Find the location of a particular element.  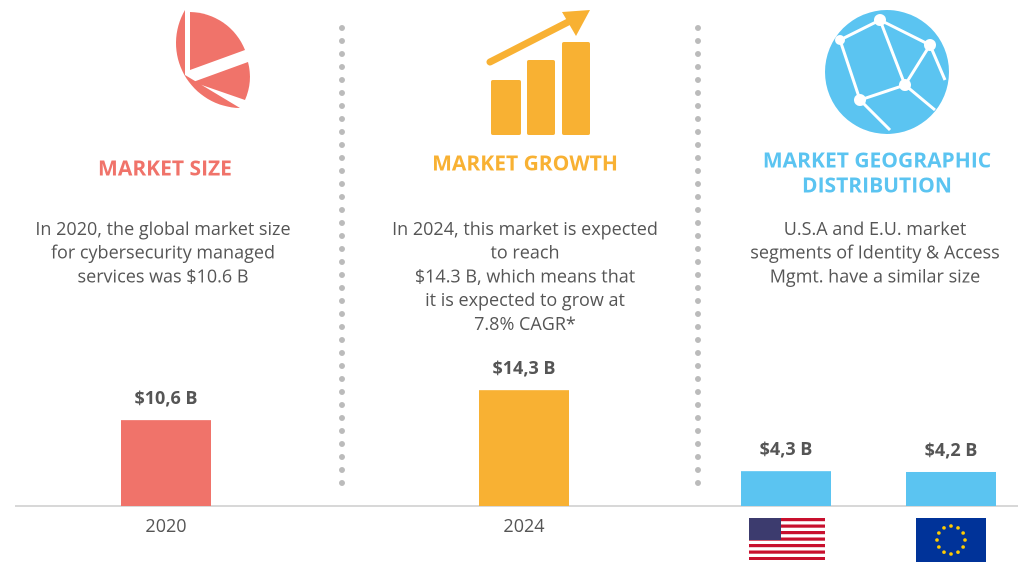

panel-text: 7.8% CAGR* is located at coordinates (525, 324).